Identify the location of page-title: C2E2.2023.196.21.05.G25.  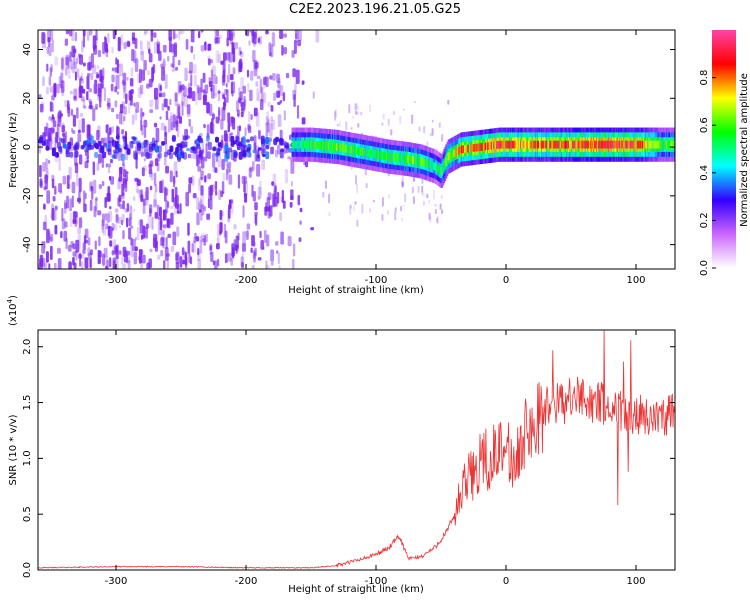
(375, 9).